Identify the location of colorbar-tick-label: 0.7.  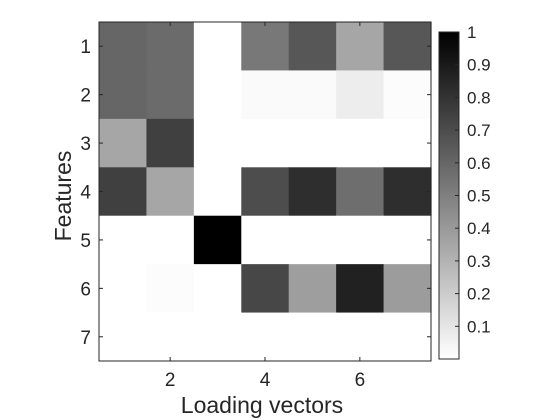
(479, 130).